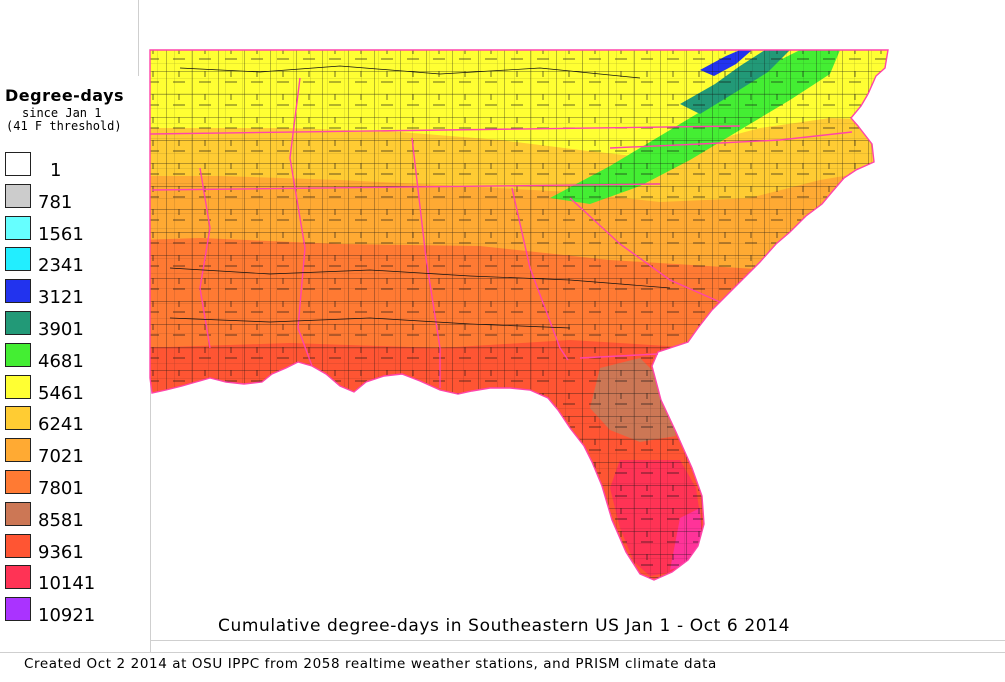  Describe the element at coordinates (577, 640) in the screenshot. I see `frame-divider-title` at that location.